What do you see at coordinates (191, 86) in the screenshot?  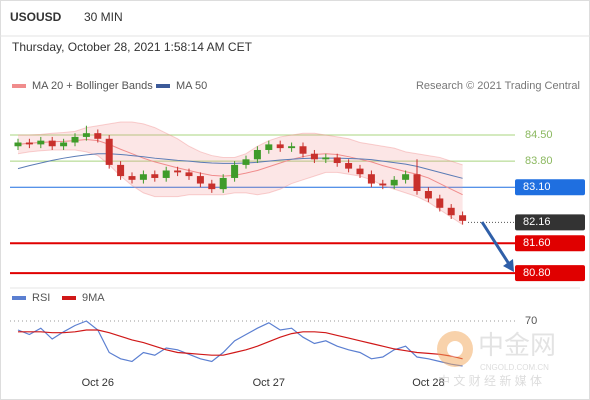 I see `legend-ma50: MA 50` at bounding box center [191, 86].